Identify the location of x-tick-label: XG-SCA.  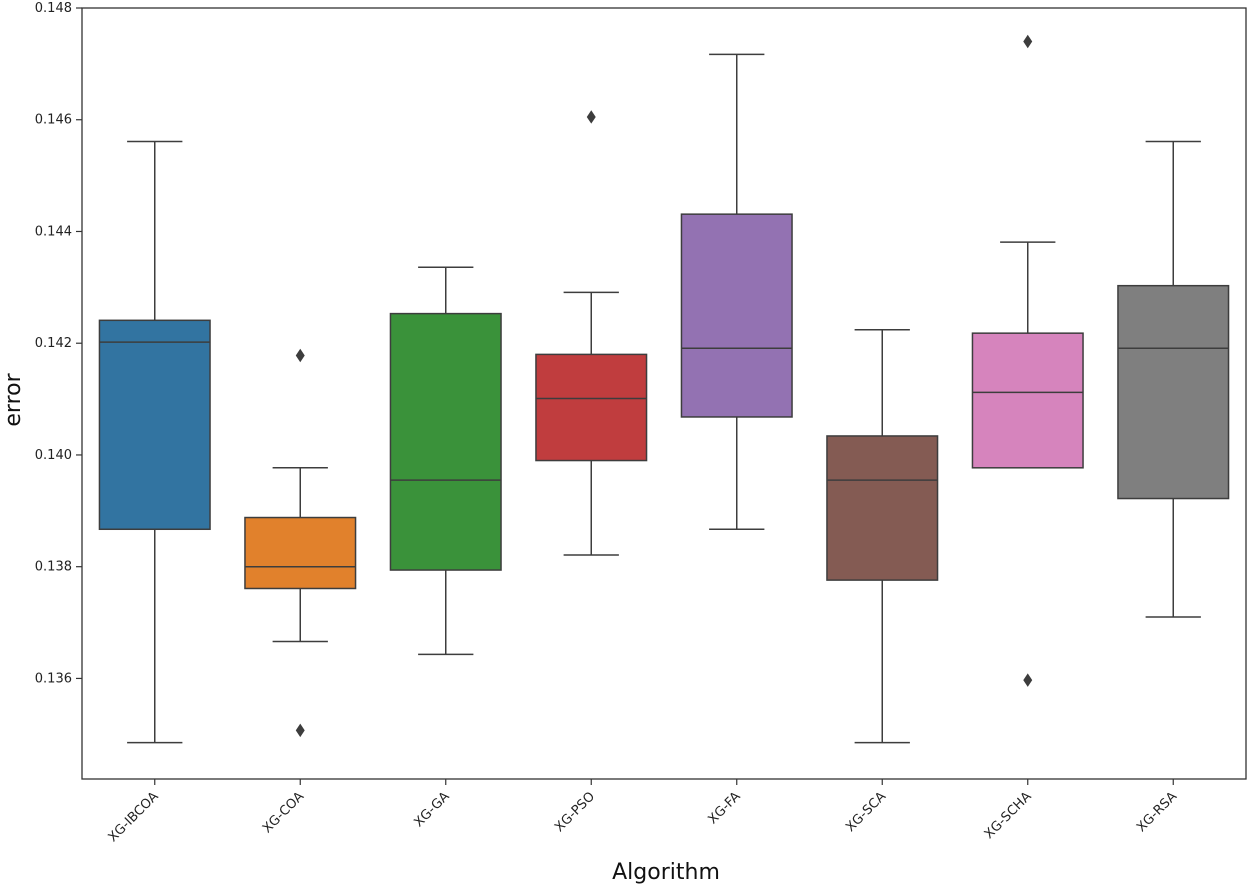
(866, 812).